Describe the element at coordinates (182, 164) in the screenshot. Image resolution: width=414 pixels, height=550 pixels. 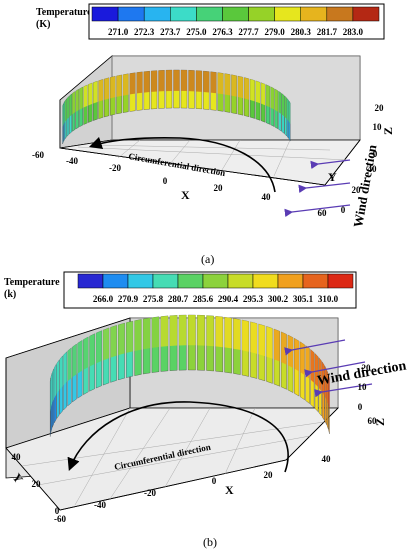
I see `circumferential-arrow-a` at that location.